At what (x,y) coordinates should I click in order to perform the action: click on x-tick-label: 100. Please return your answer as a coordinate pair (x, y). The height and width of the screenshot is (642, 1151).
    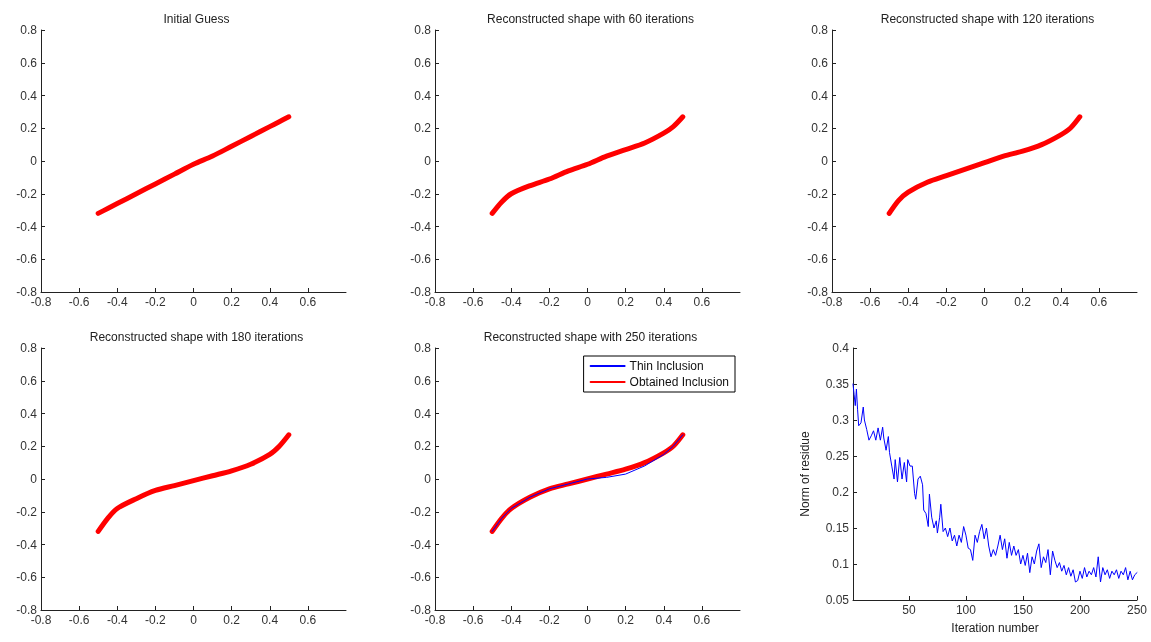
    Looking at the image, I should click on (966, 610).